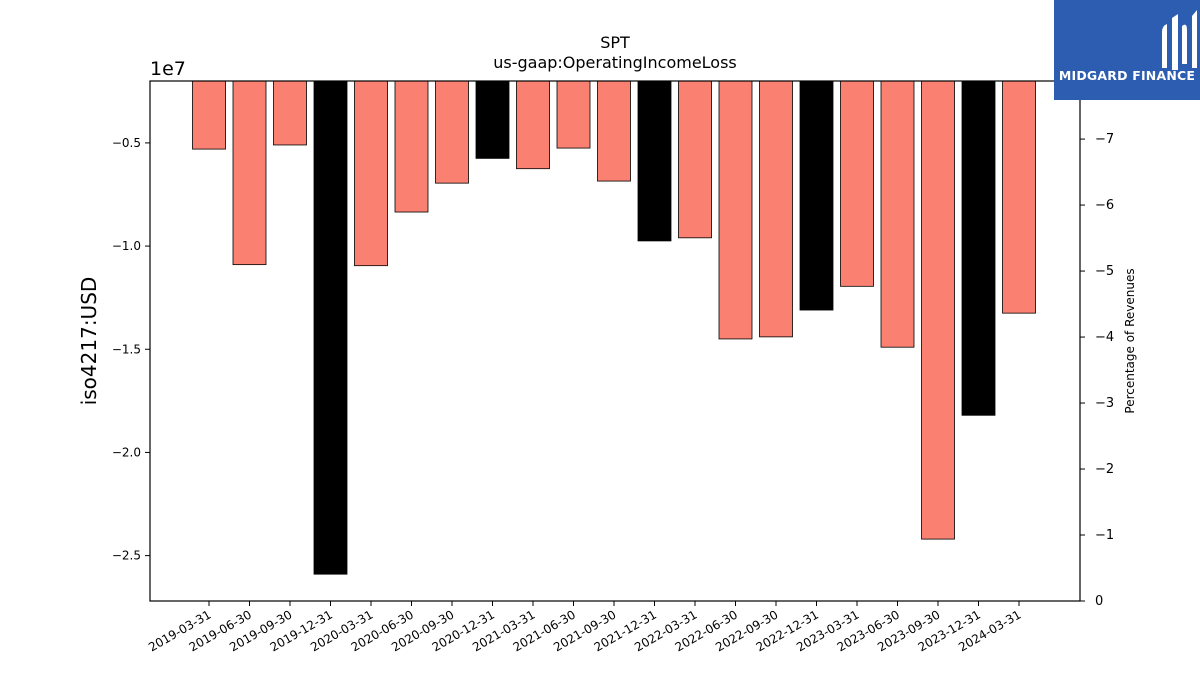  I want to click on chart-title: SPT, so click(615, 42).